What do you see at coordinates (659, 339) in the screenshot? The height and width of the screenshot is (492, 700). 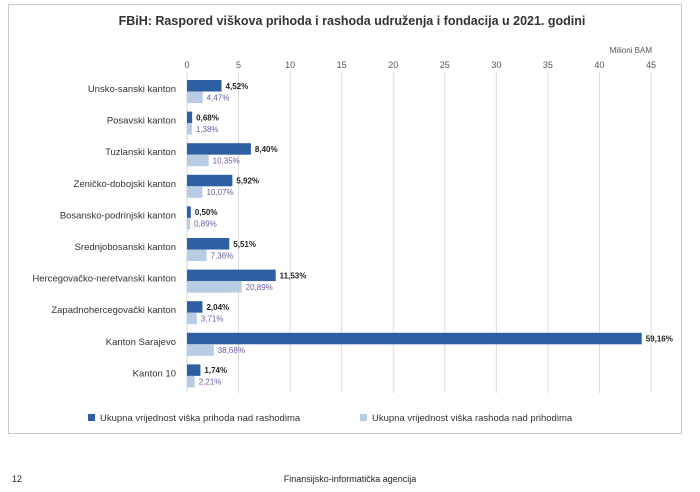 I see `data-label: 59,16%` at bounding box center [659, 339].